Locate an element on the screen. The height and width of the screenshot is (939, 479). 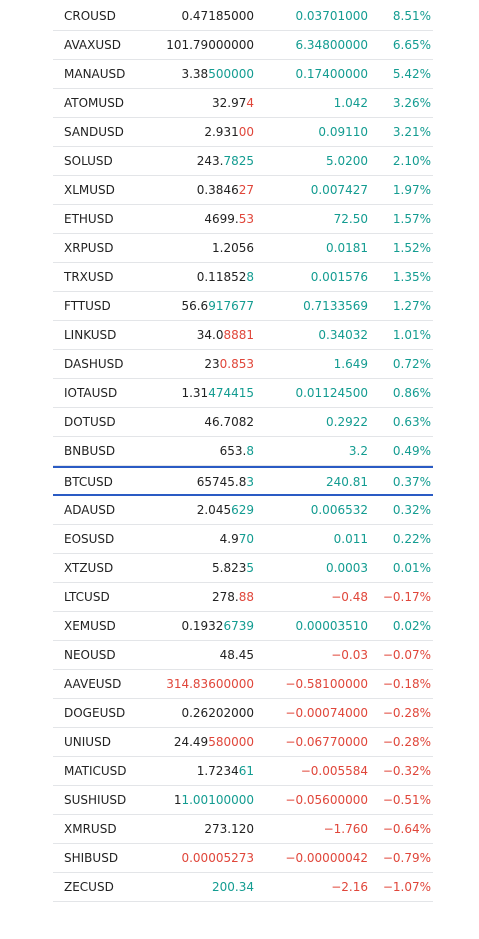
watchlist-row-avaxusd: AVAXUSD 101.79000000 6.34800000 6.65% is located at coordinates (243, 45).